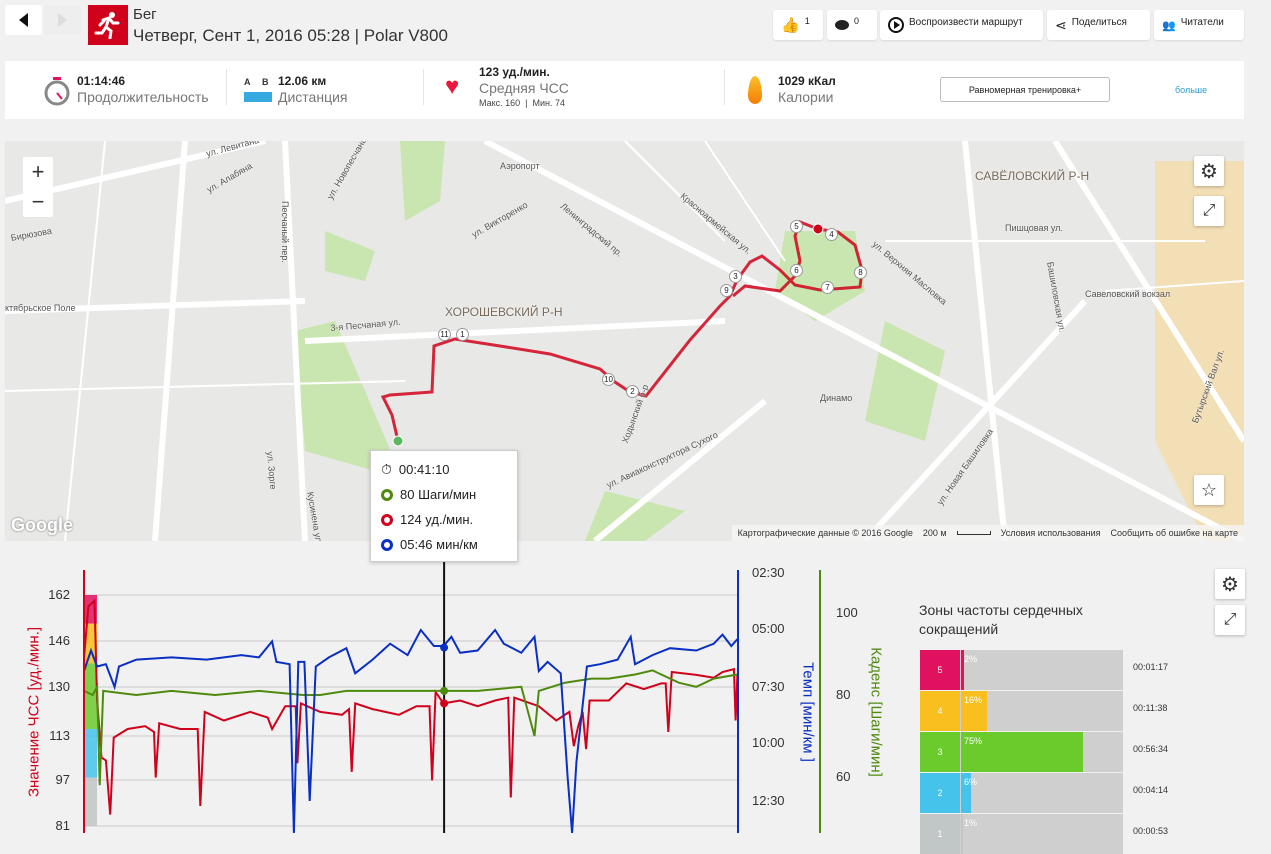 The width and height of the screenshot is (1271, 854). I want to click on km-marker: 3, so click(735, 276).